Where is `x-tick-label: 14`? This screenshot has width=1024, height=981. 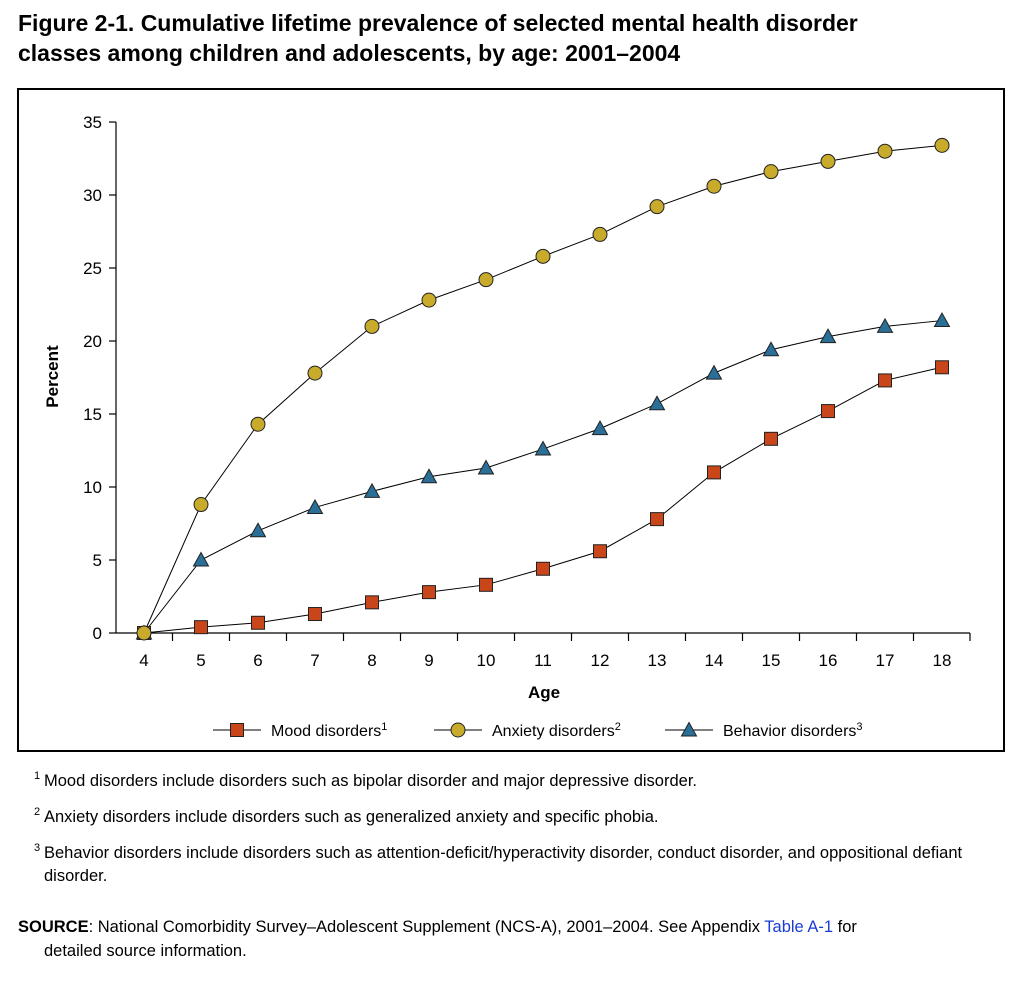
x-tick-label: 14 is located at coordinates (714, 660).